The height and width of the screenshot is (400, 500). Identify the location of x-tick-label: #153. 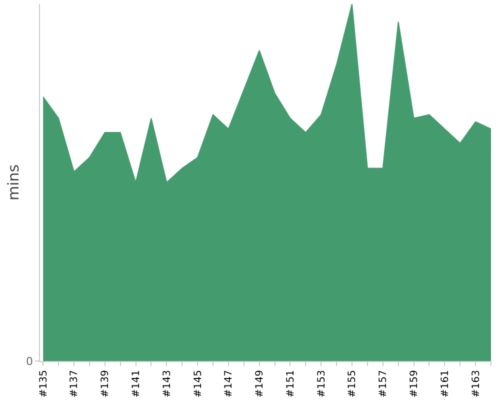
(322, 384).